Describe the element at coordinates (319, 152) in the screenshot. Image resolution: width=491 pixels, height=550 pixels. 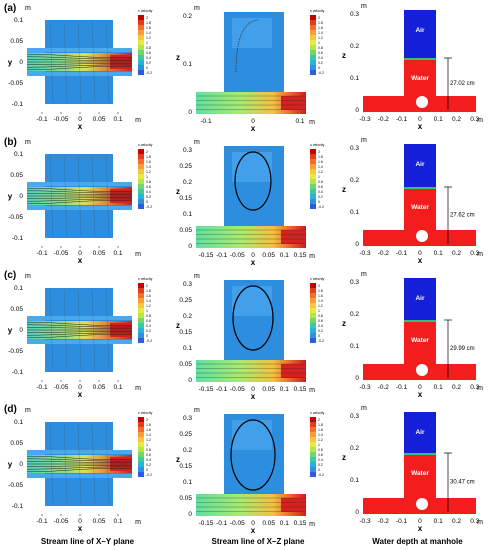
I see `row2-xz-legend-label: 2` at that location.